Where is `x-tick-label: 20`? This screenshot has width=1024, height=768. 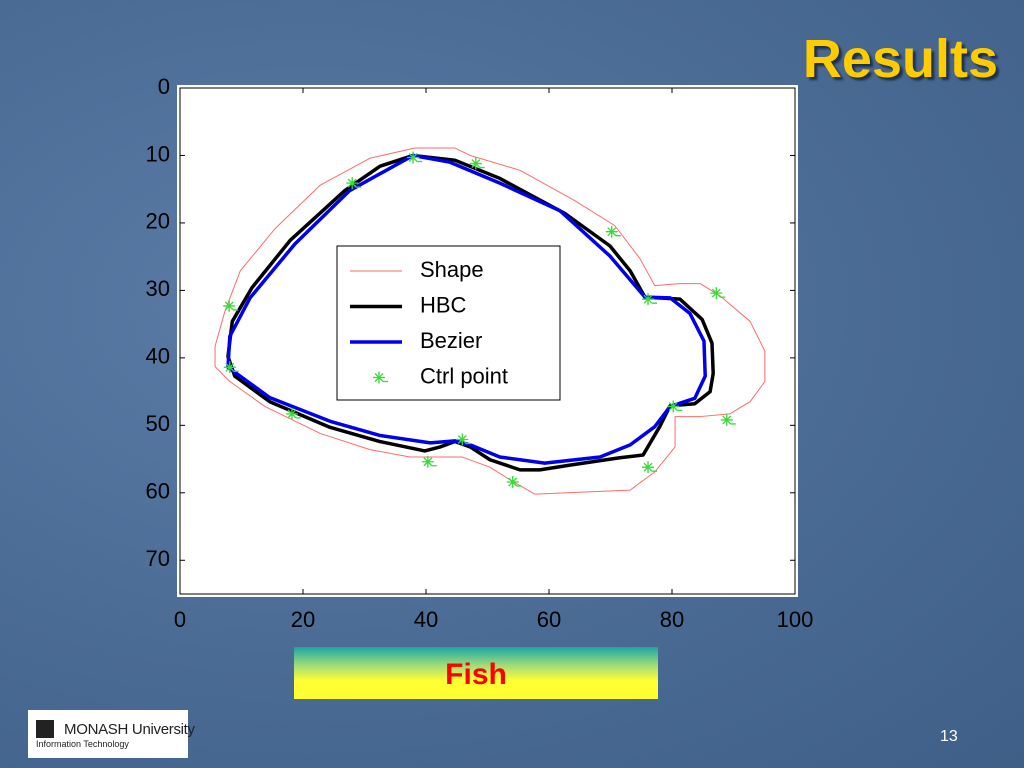 x-tick-label: 20 is located at coordinates (303, 619).